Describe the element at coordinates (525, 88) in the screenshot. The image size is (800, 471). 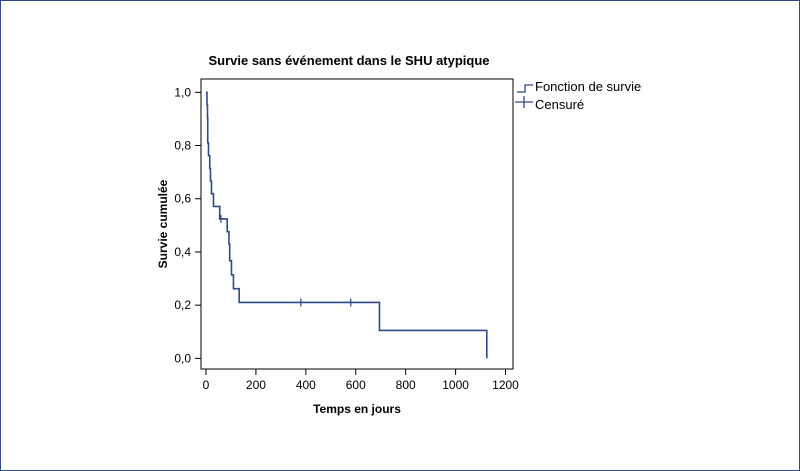
I see `legend-step-symbol` at that location.